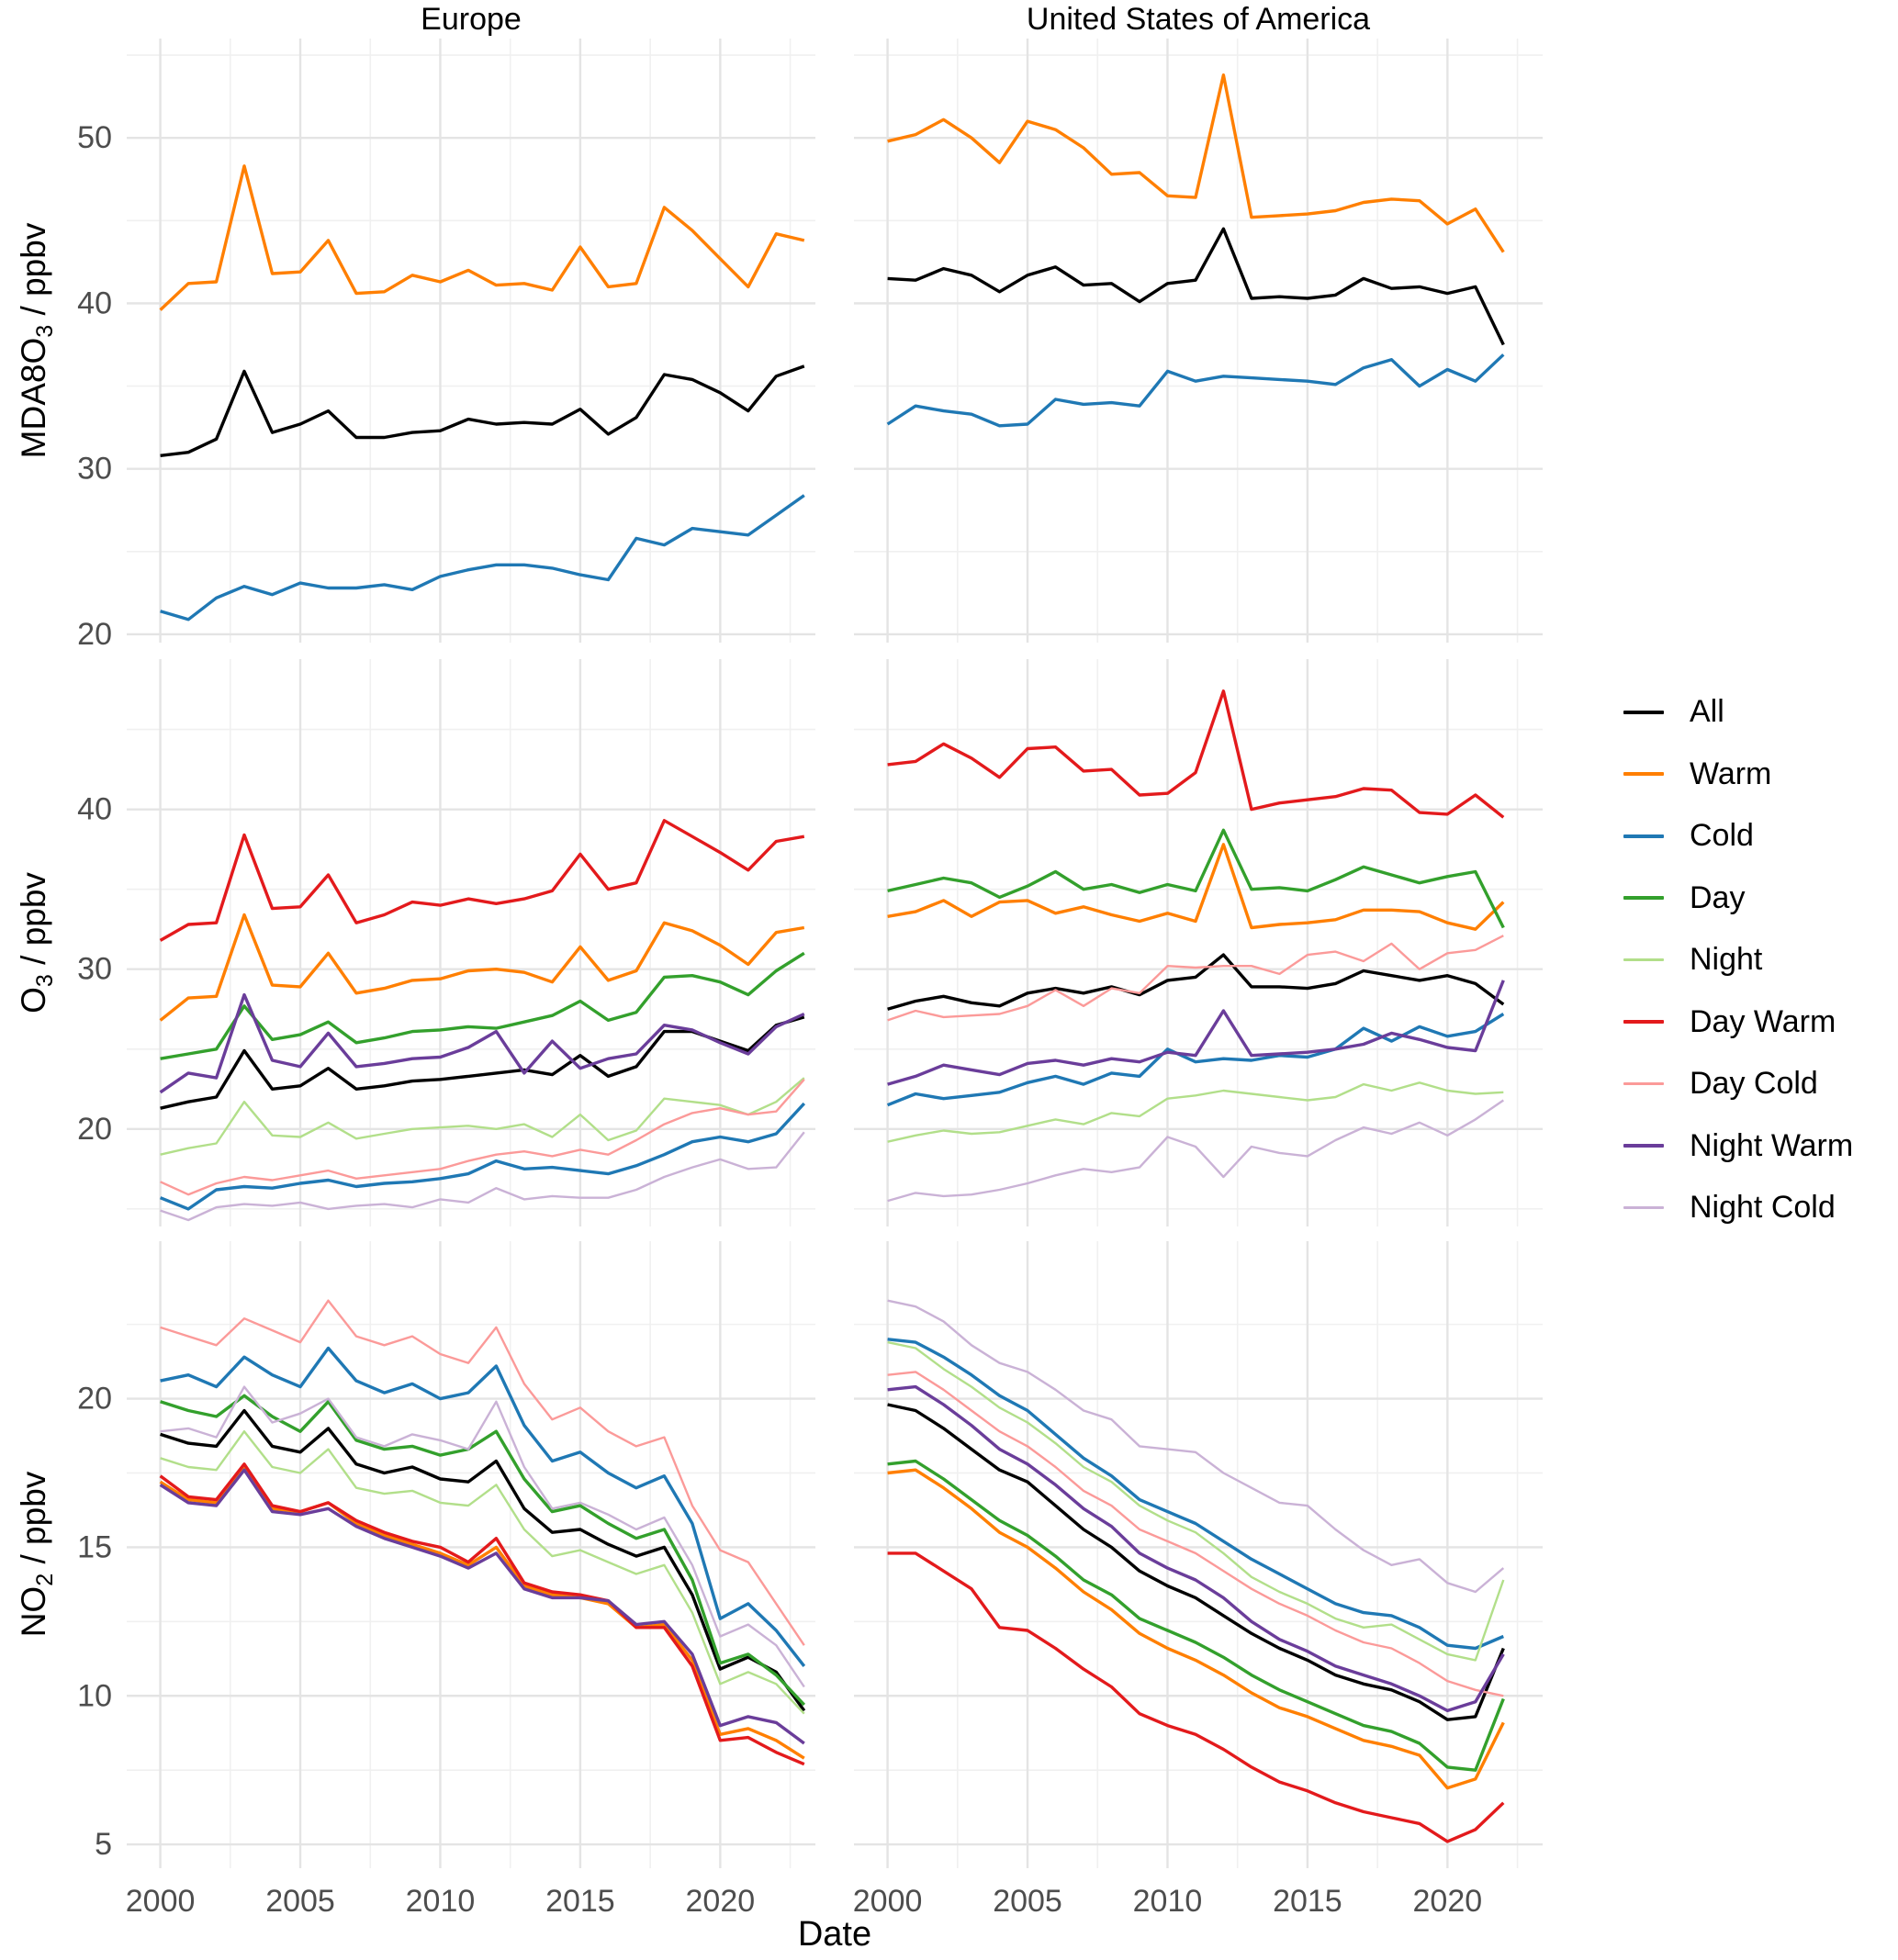 The height and width of the screenshot is (1960, 1898). What do you see at coordinates (1754, 1084) in the screenshot?
I see `legend-label: Day Cold` at bounding box center [1754, 1084].